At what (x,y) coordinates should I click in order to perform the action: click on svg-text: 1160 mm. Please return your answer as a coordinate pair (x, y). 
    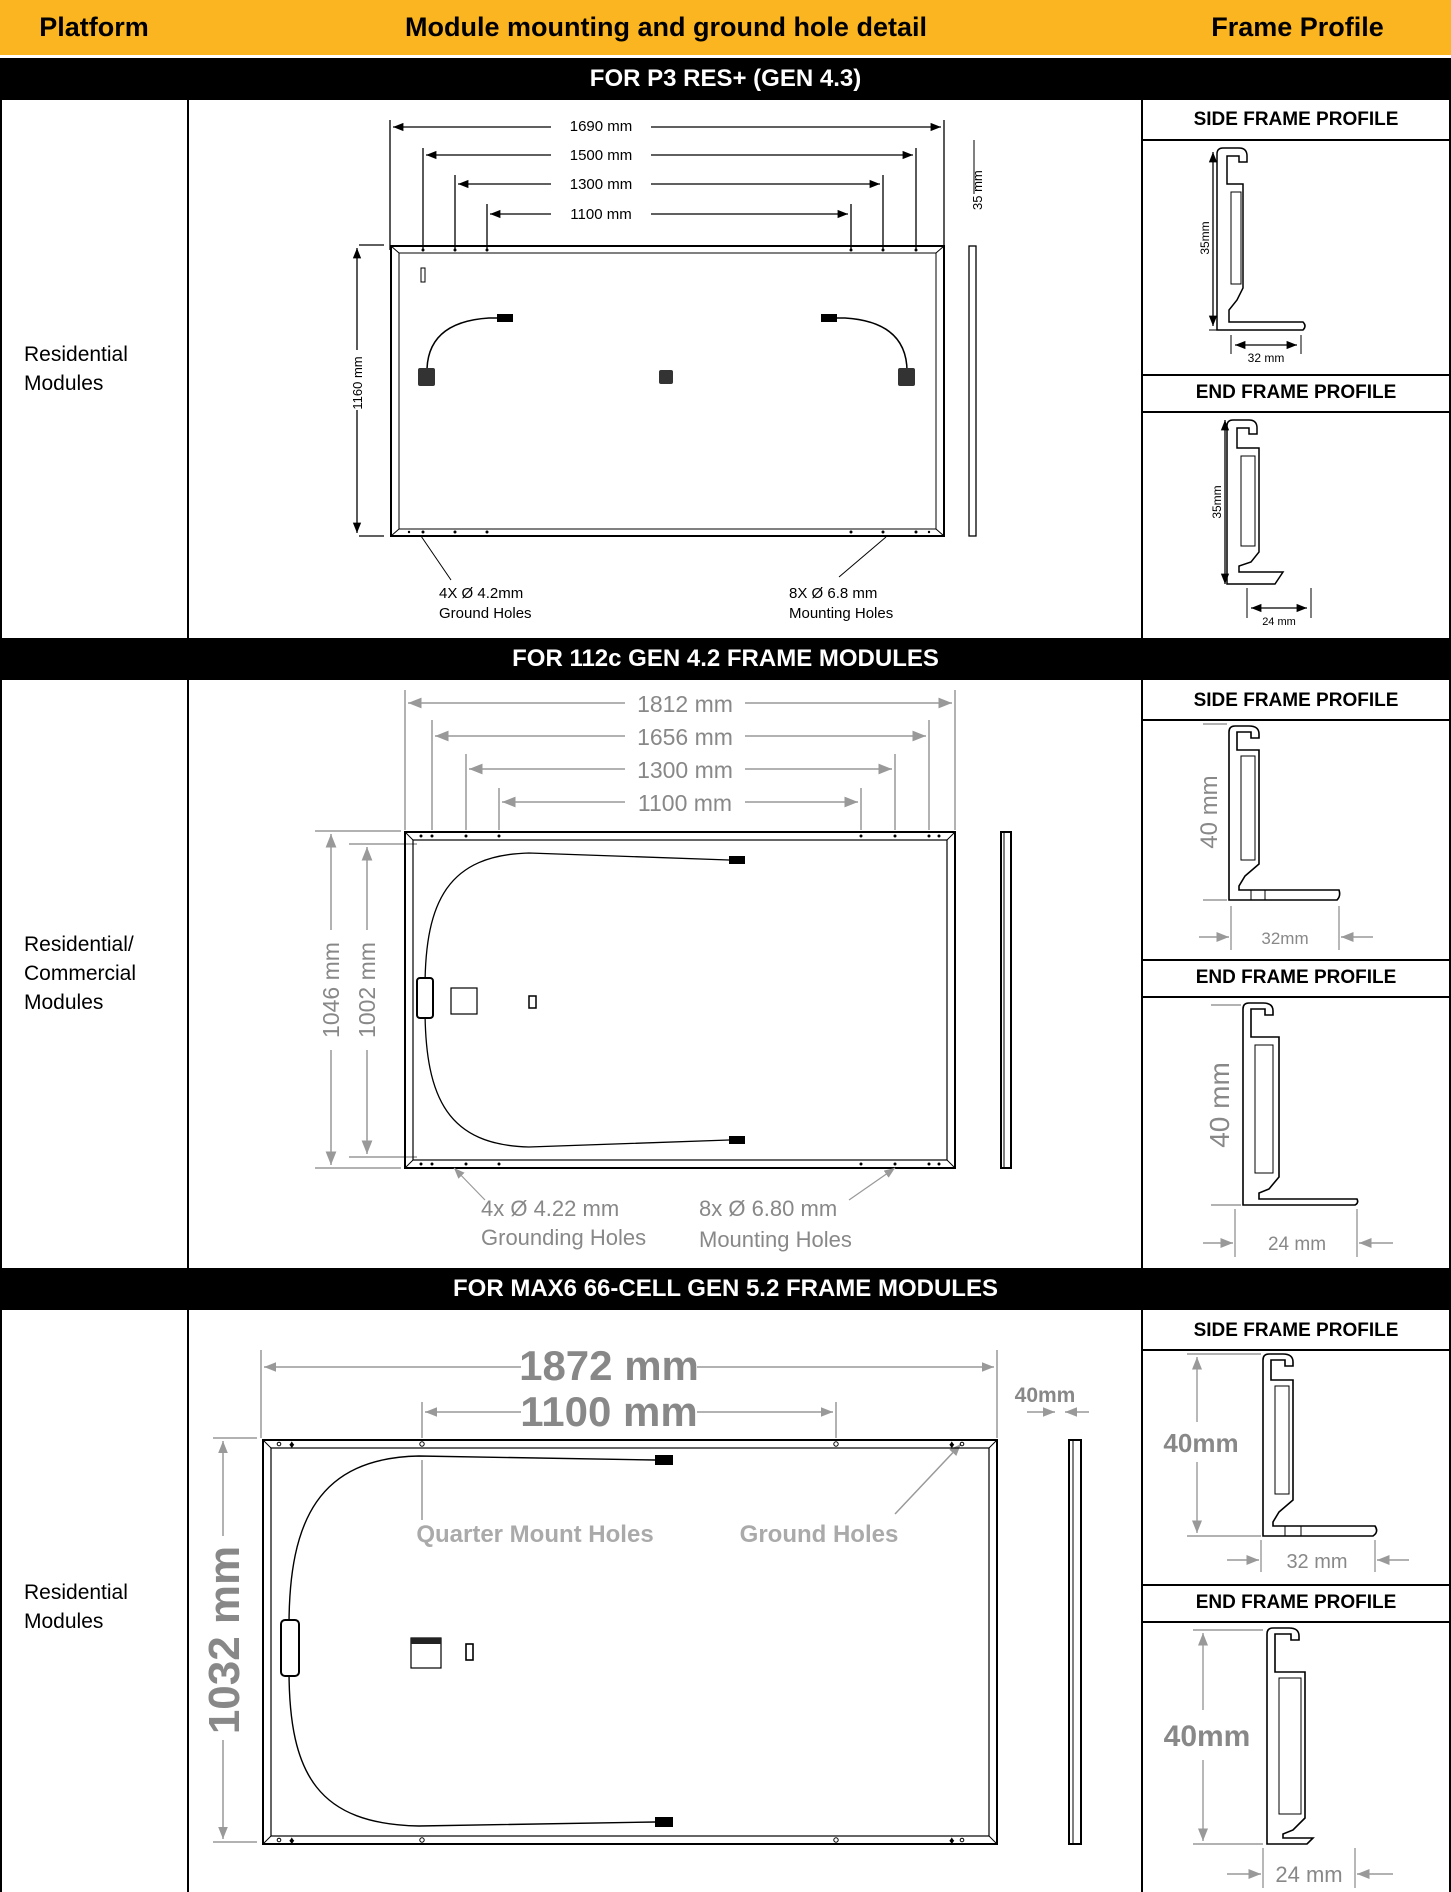
    Looking at the image, I should click on (357, 382).